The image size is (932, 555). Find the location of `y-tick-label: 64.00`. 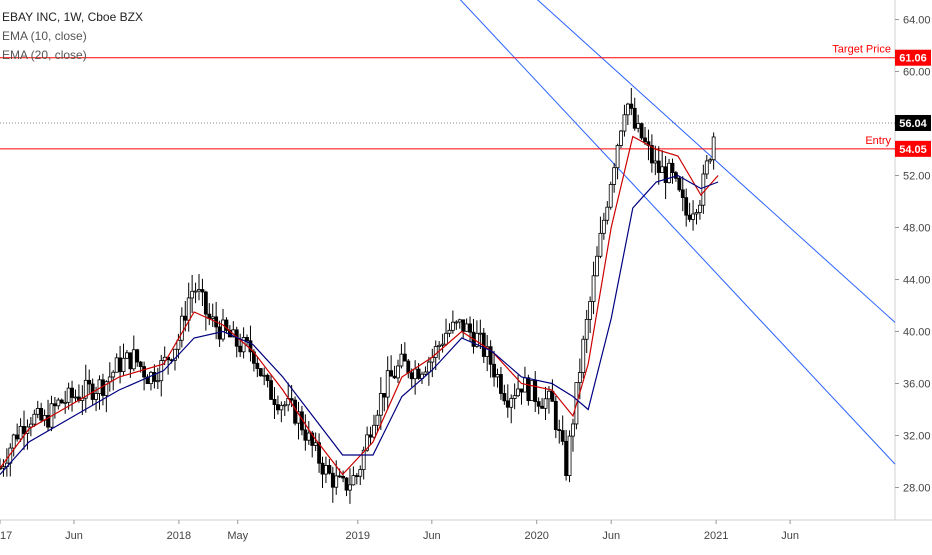

y-tick-label: 64.00 is located at coordinates (917, 21).